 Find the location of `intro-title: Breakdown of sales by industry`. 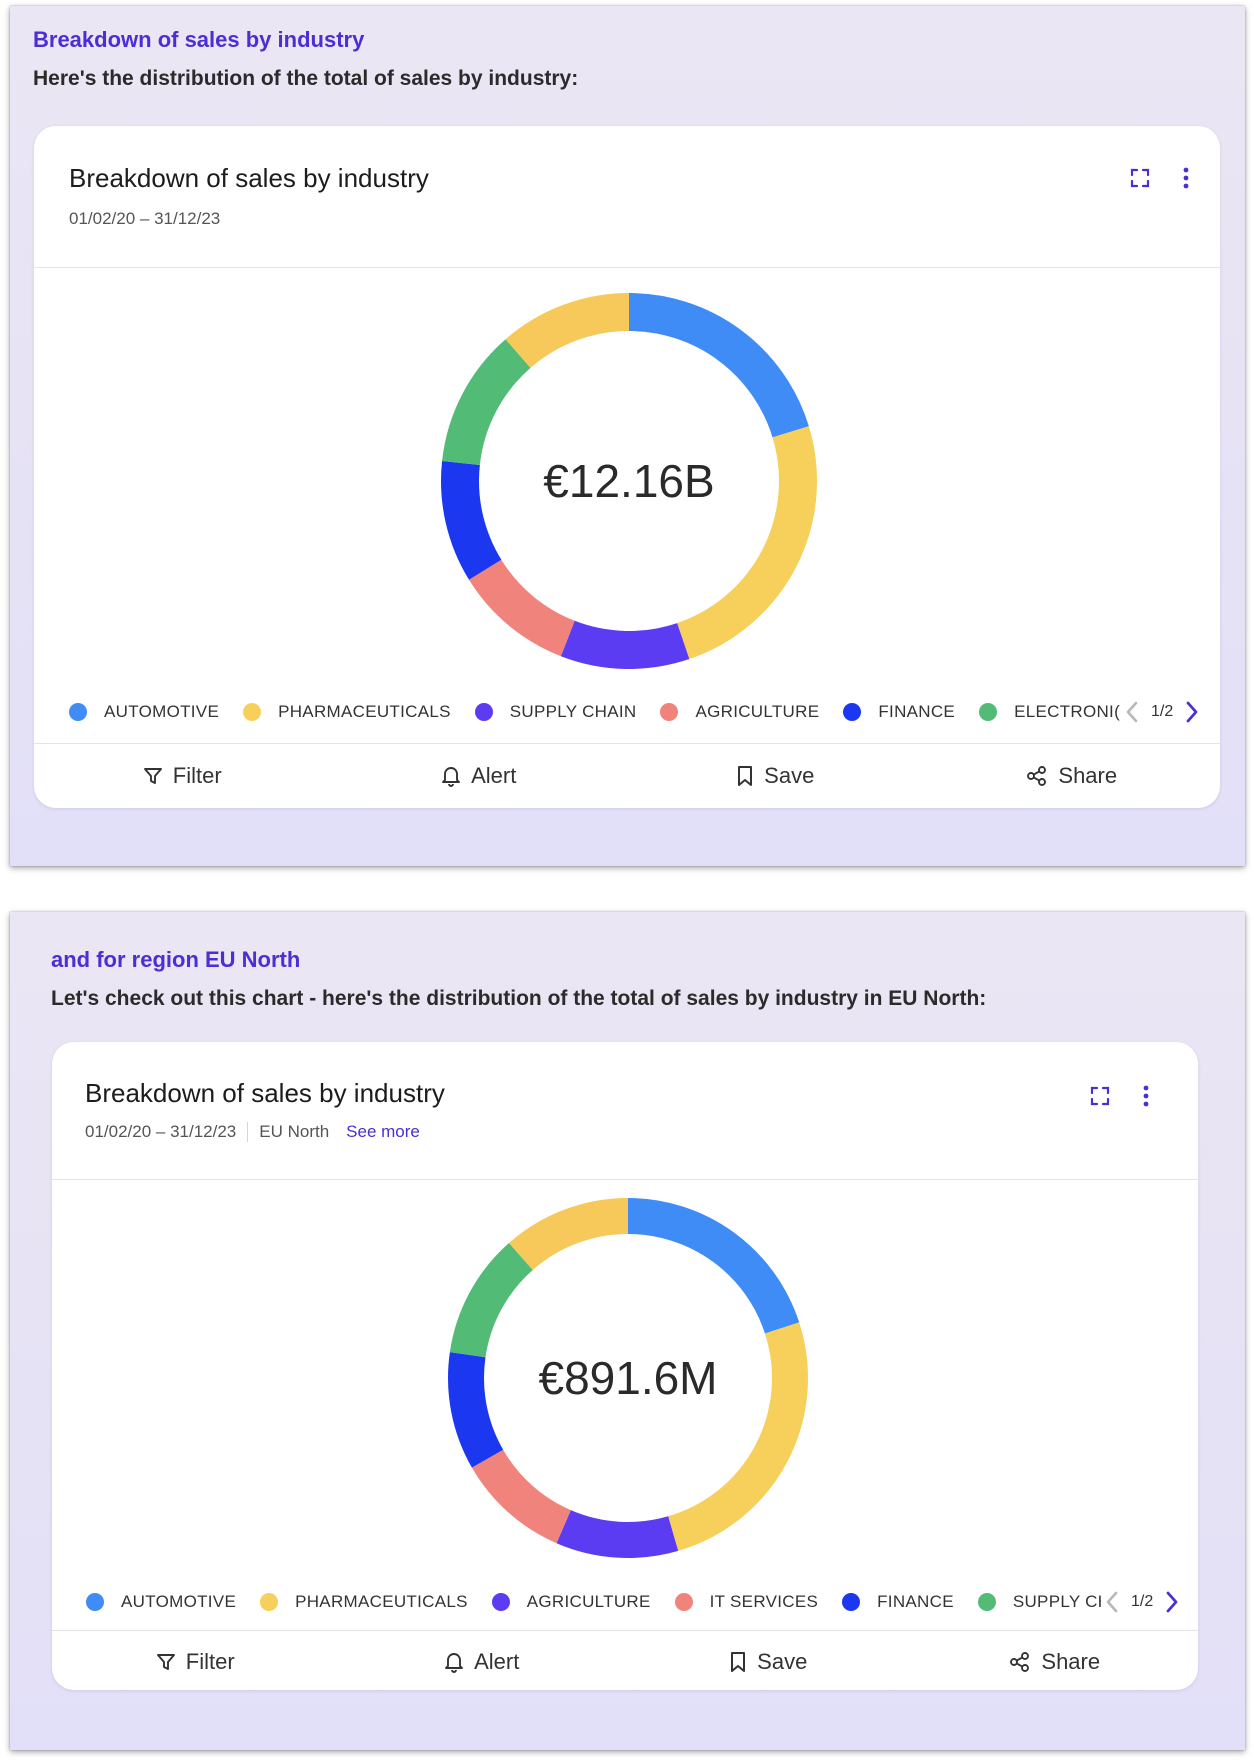

intro-title: Breakdown of sales by industry is located at coordinates (199, 39).